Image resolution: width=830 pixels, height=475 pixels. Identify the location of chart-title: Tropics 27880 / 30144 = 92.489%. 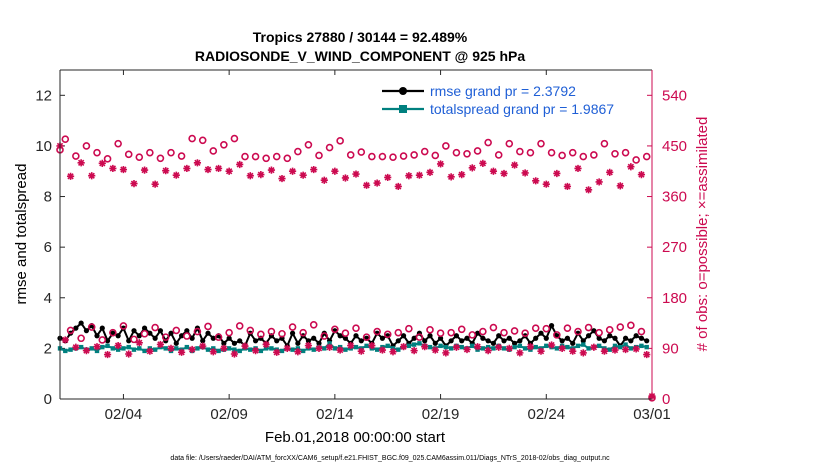
(360, 37).